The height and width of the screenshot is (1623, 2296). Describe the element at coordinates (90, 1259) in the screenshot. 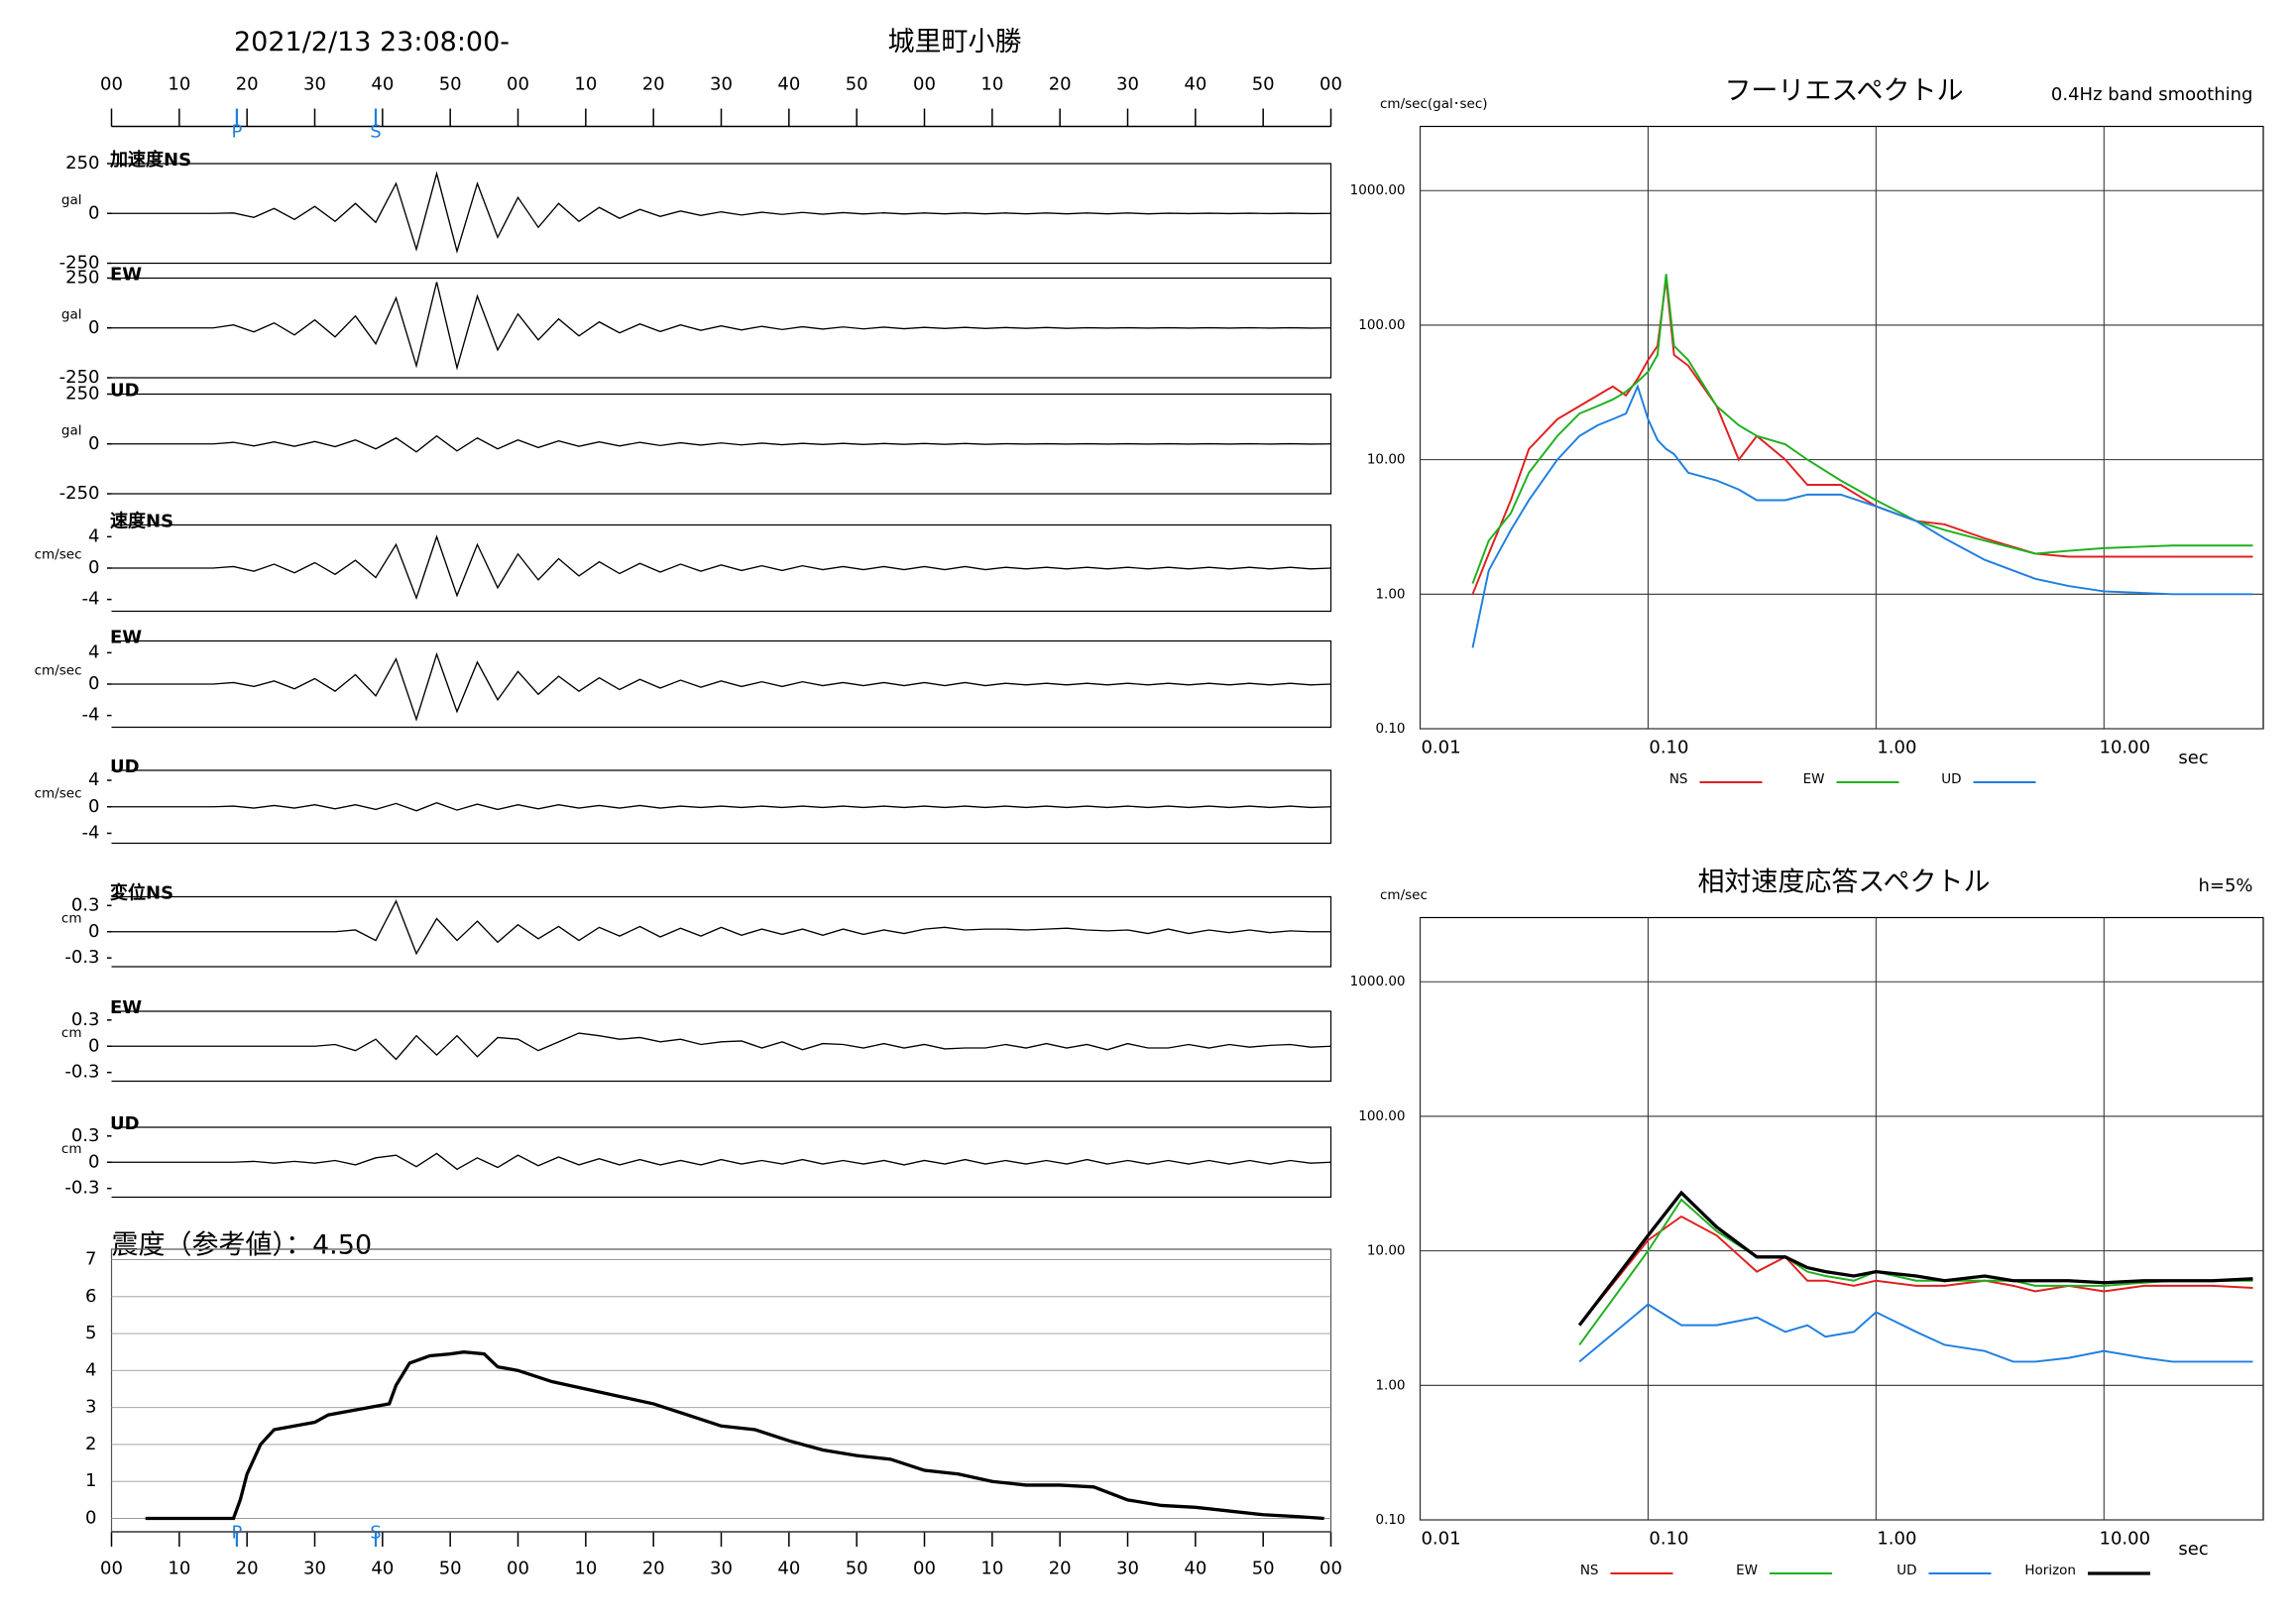

I see `y-tick-label: 7` at that location.